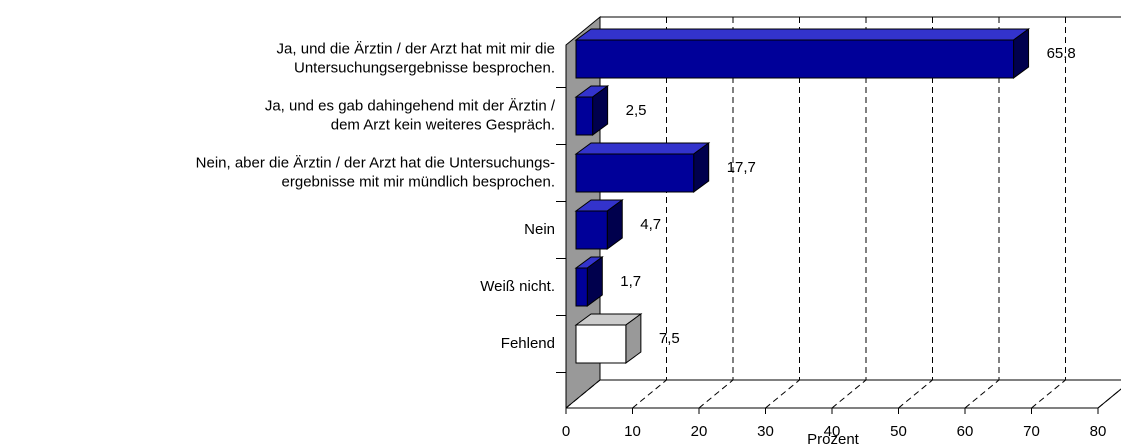 This screenshot has height=446, width=1121. I want to click on x-tick-label: 0, so click(566, 431).